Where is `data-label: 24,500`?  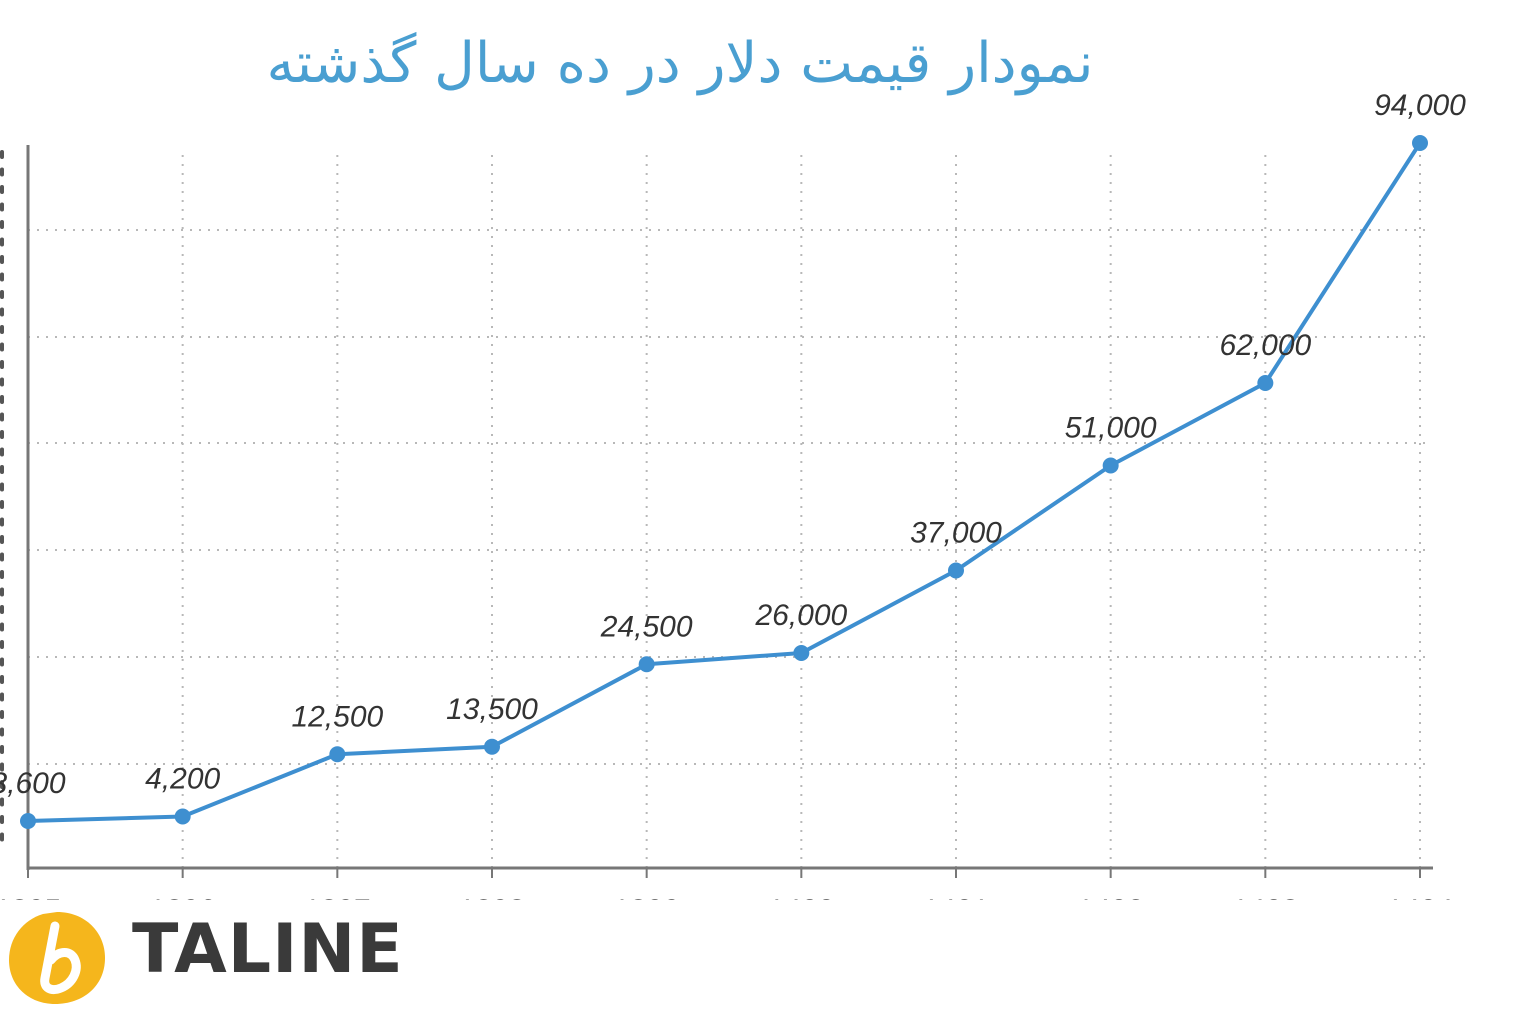
data-label: 24,500 is located at coordinates (646, 626).